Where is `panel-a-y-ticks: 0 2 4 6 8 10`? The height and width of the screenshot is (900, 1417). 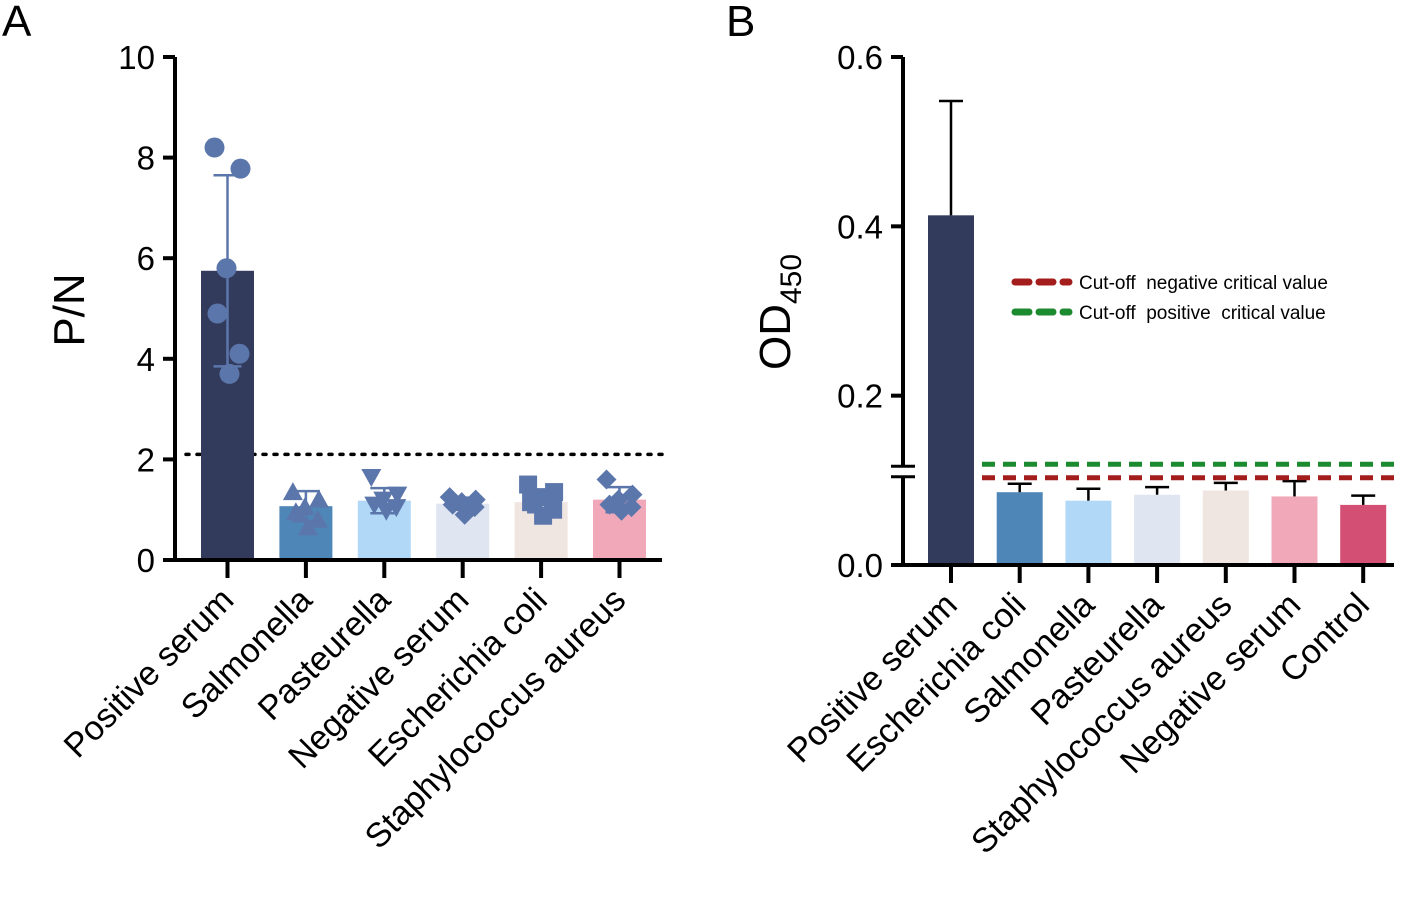 panel-a-y-ticks: 0 2 4 6 8 10 is located at coordinates (146, 309).